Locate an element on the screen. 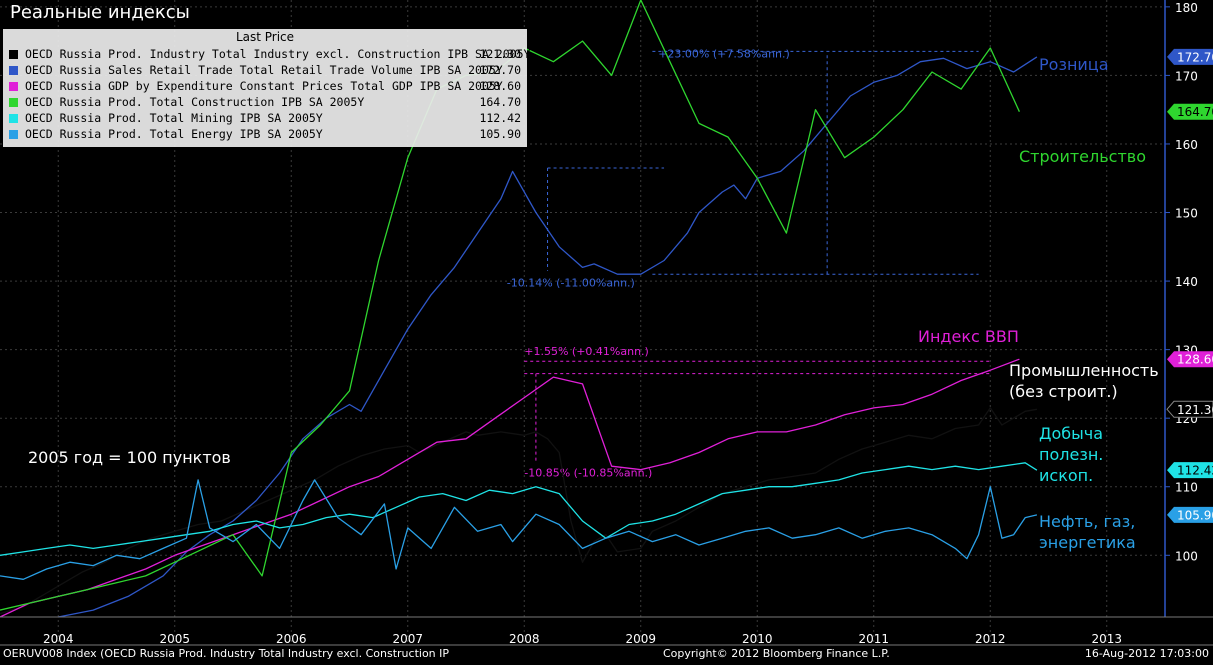  annotation-mining: Добыча полезн. ископ. is located at coordinates (1071, 454).